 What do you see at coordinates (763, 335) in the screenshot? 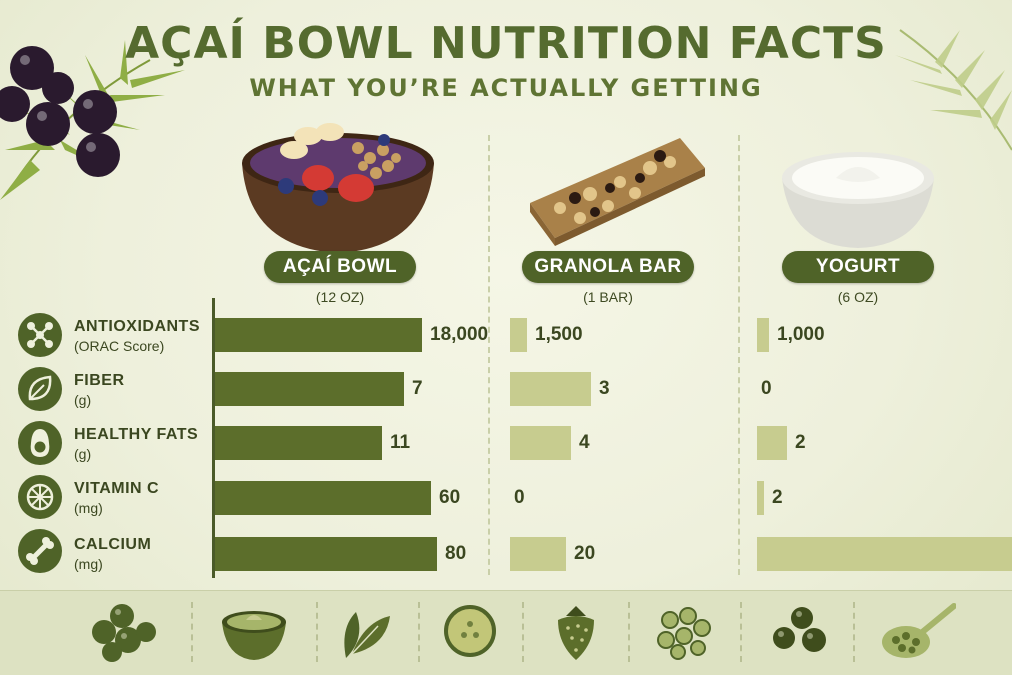
I see `bar-yogurt-antioxidants` at bounding box center [763, 335].